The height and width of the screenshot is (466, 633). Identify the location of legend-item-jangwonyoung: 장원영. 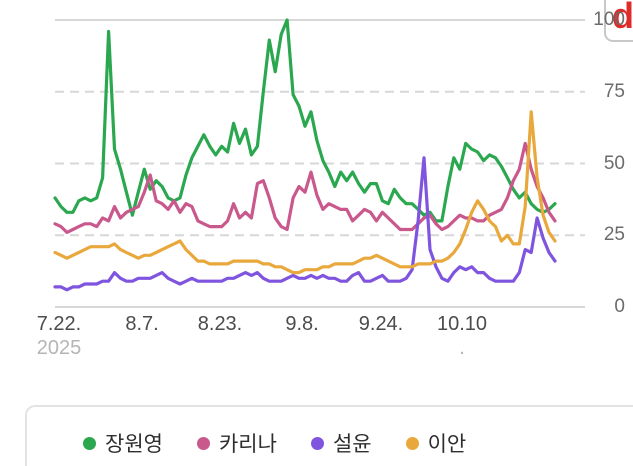
(123, 443).